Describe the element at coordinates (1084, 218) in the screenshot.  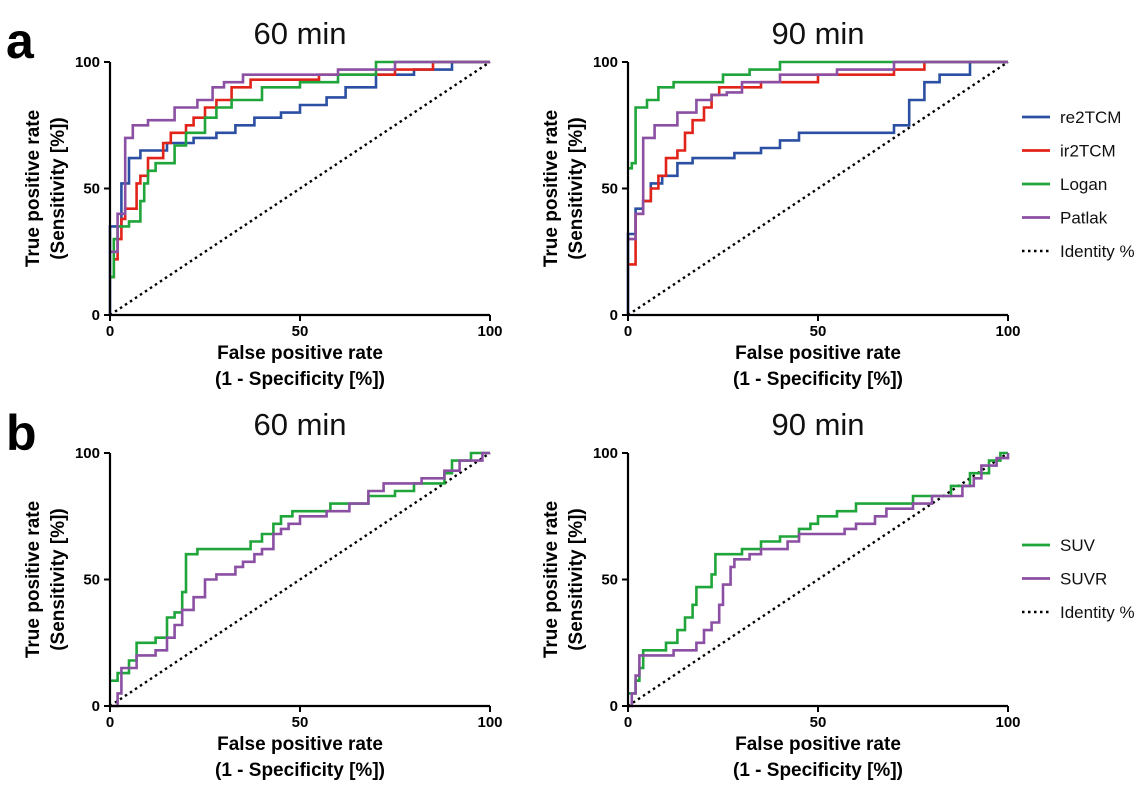
I see `legend-label: Patlak` at that location.